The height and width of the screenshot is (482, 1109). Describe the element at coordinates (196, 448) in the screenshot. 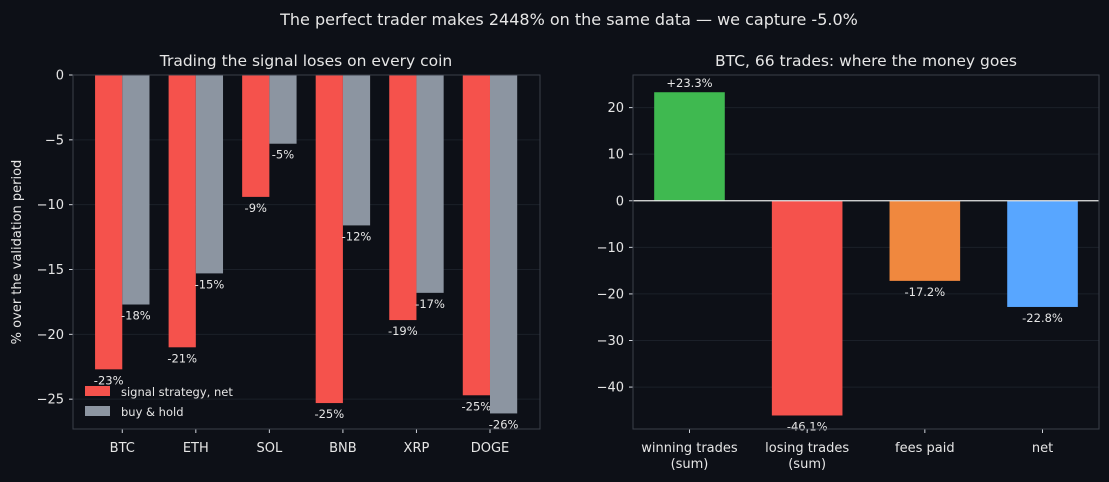

I see `chart-left-xtick-label: ETH` at that location.